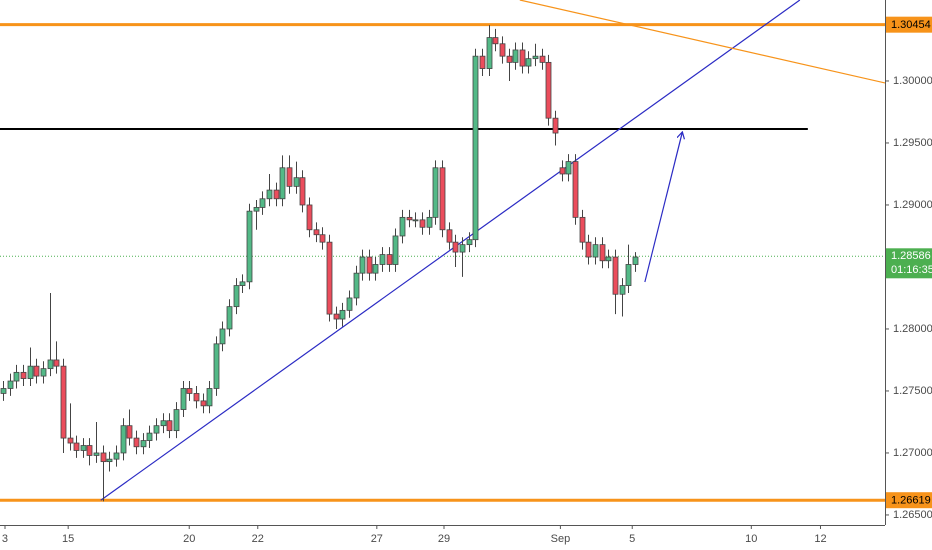  What do you see at coordinates (189, 539) in the screenshot?
I see `x-tick-label: 20` at bounding box center [189, 539].